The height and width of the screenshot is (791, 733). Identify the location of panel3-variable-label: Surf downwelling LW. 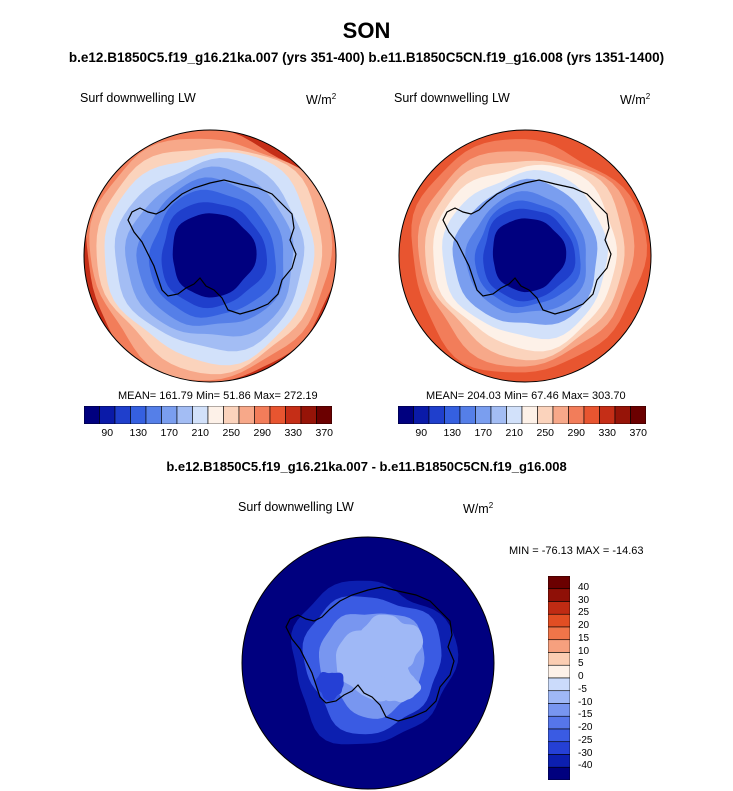
(296, 507).